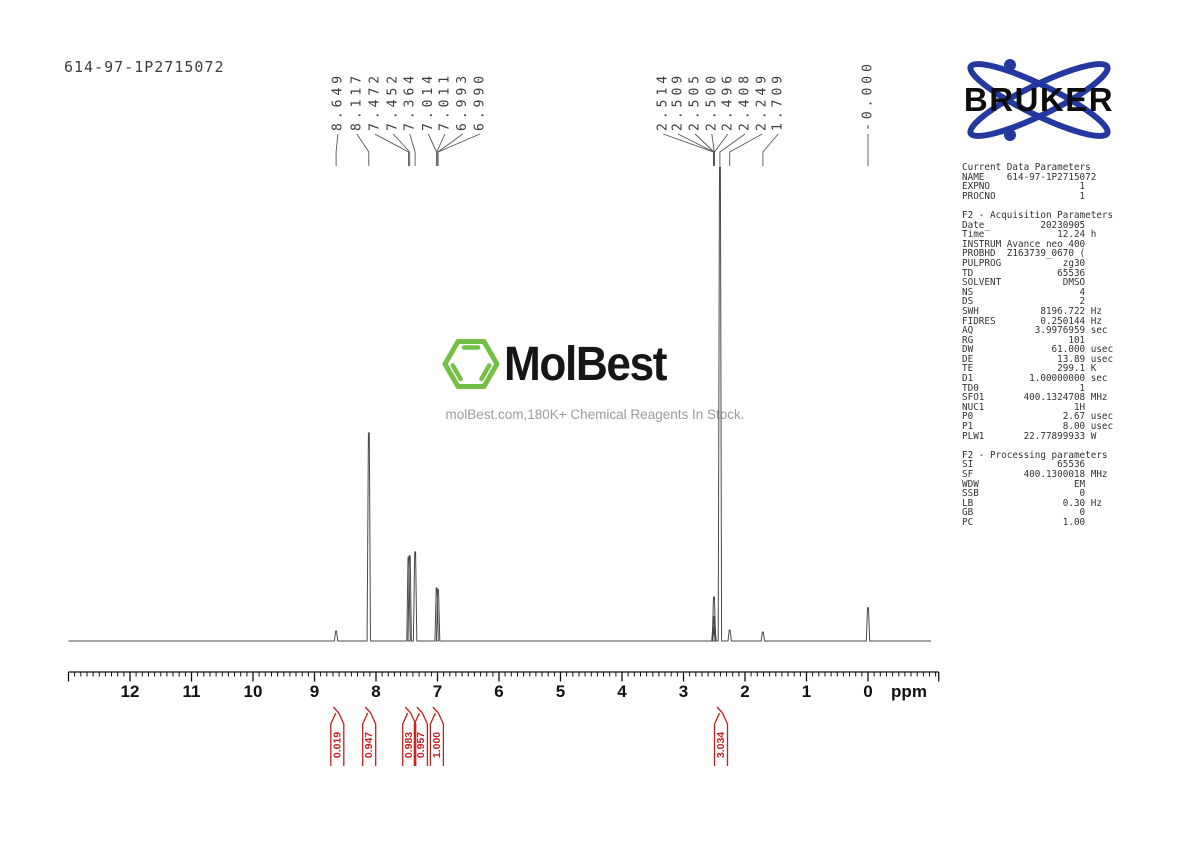  I want to click on bruker-logo: BRUKER, so click(1039, 101).